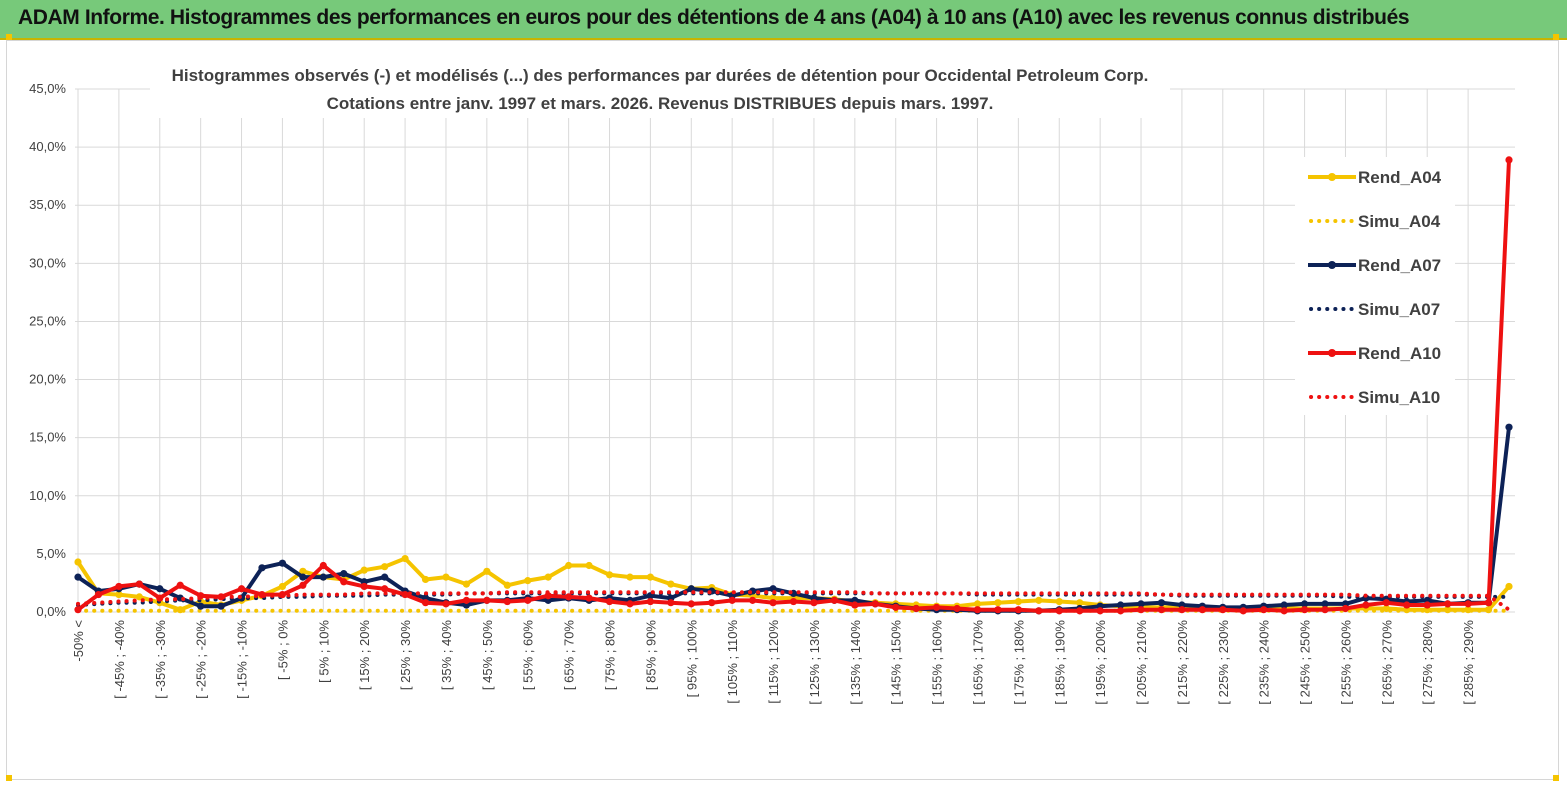  Describe the element at coordinates (1375, 177) in the screenshot. I see `legend-item-rend-a04: Rend_A04` at that location.